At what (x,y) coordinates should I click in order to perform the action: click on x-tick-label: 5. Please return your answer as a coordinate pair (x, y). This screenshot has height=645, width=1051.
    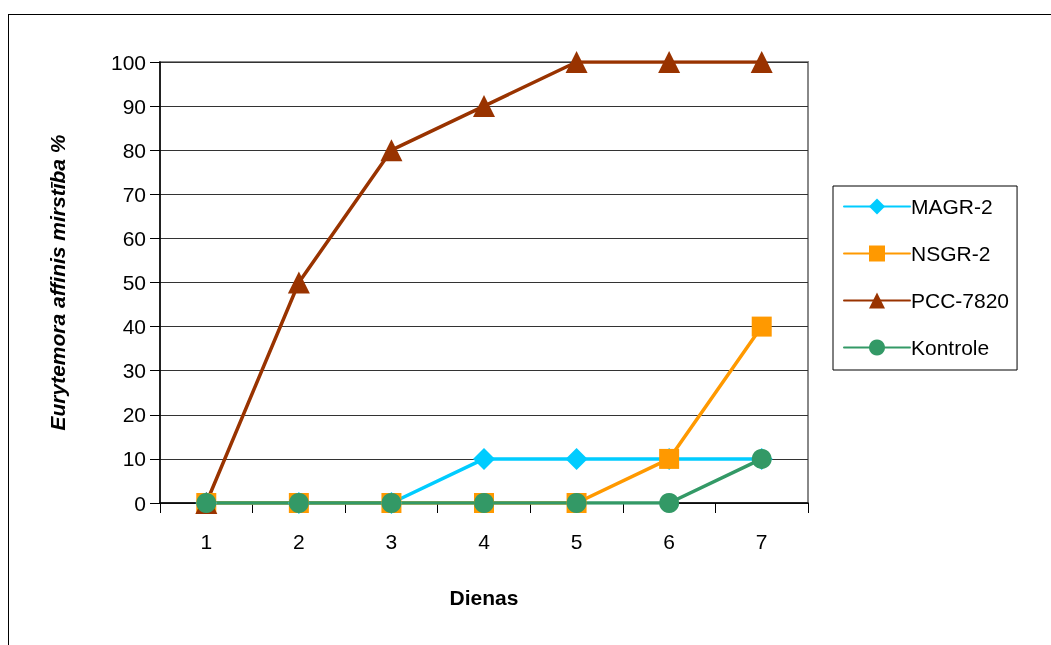
    Looking at the image, I should click on (576, 541).